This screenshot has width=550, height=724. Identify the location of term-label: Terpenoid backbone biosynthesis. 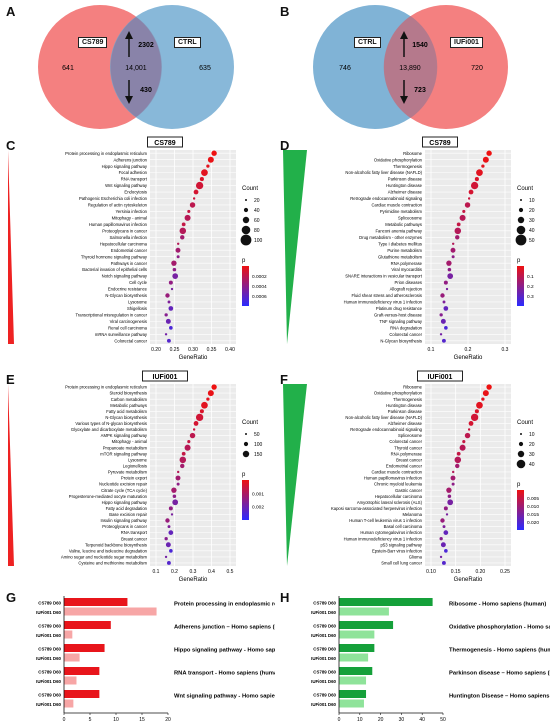
(116, 544).